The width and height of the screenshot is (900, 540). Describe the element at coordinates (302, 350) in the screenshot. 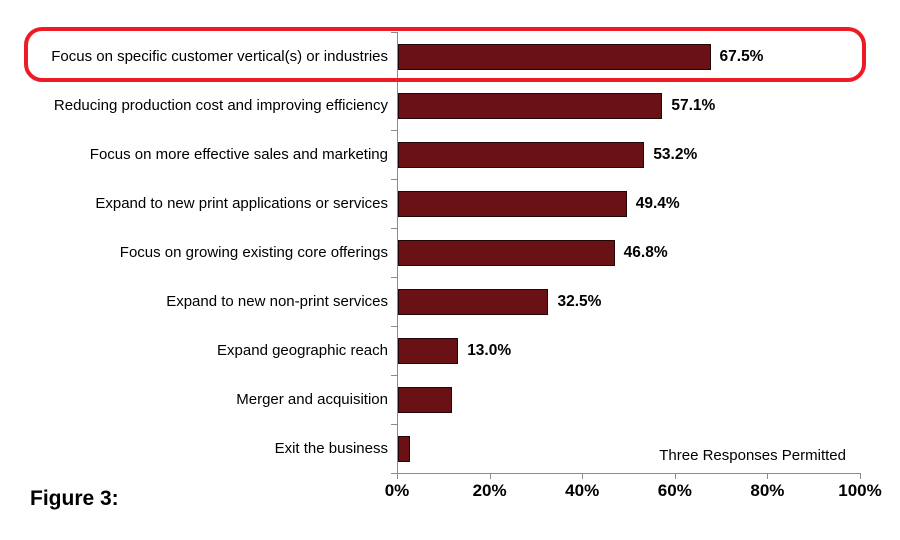

I see `category-label: Expand geographic reach` at that location.